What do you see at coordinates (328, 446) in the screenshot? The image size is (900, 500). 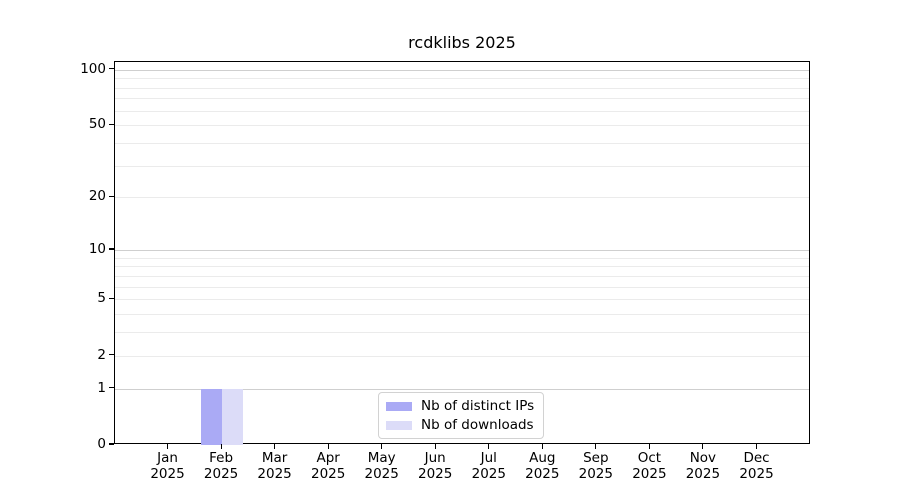 I see `x-tick-apr` at bounding box center [328, 446].